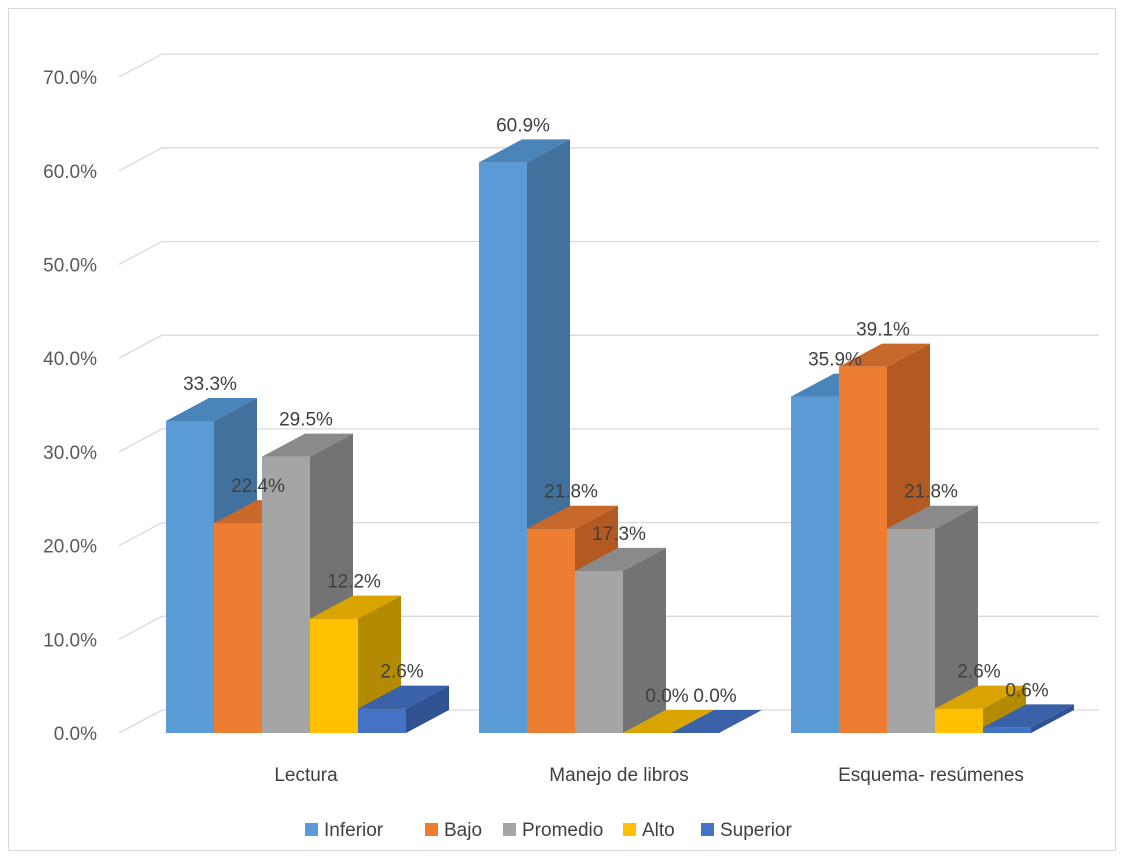 Image resolution: width=1126 pixels, height=861 pixels. I want to click on y-tick-label: 50.0%, so click(70, 266).